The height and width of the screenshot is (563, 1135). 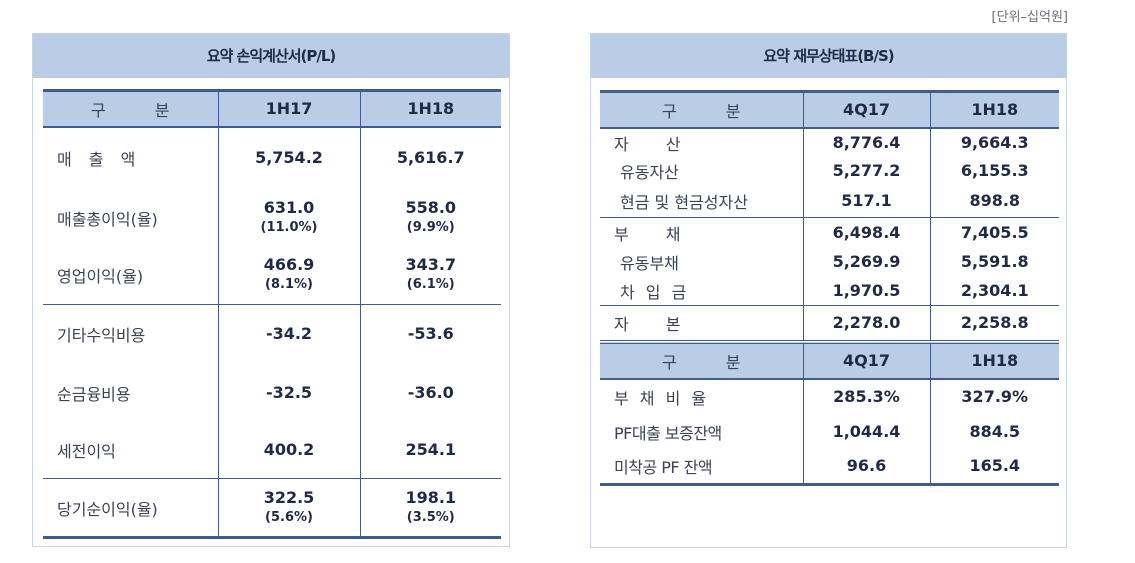 What do you see at coordinates (866, 262) in the screenshot?
I see `row-value: 5,269.9` at bounding box center [866, 262].